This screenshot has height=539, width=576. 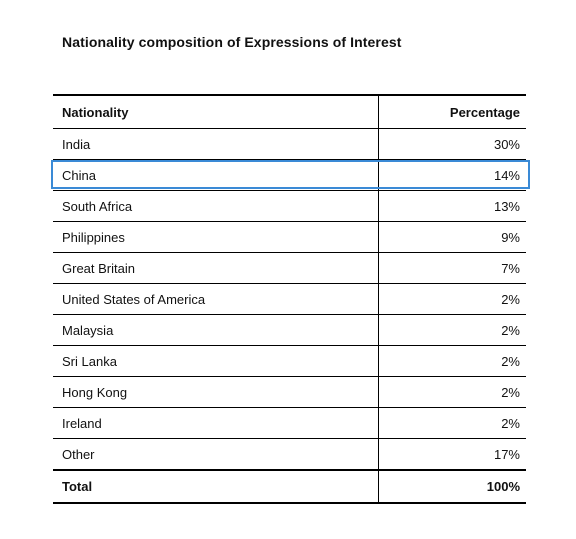 What do you see at coordinates (289, 144) in the screenshot?
I see `table-row-india: India 30%` at bounding box center [289, 144].